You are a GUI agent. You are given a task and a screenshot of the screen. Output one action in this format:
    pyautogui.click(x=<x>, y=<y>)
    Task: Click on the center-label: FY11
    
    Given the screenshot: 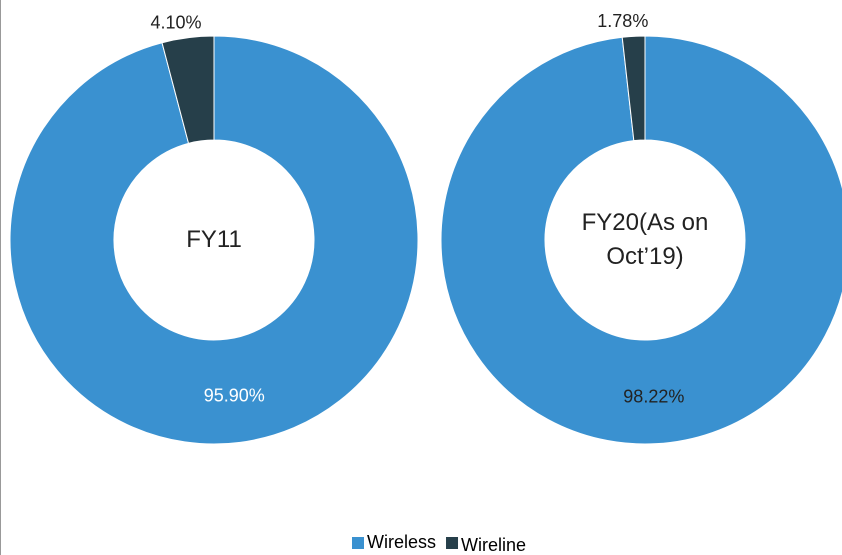 What is the action you would take?
    pyautogui.click(x=214, y=239)
    